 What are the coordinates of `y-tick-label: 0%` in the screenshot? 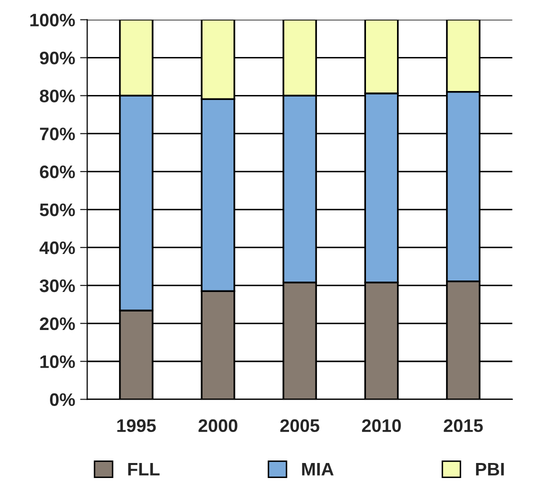 It's located at (62, 399).